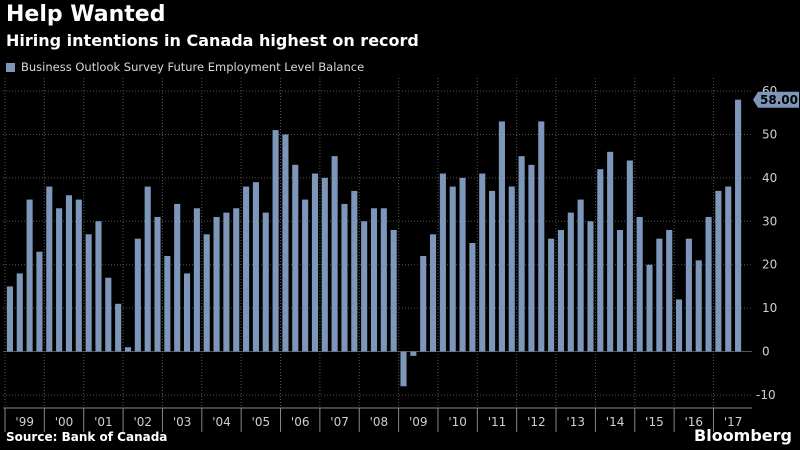  What do you see at coordinates (733, 422) in the screenshot?
I see `x-tick-label: '17` at bounding box center [733, 422].